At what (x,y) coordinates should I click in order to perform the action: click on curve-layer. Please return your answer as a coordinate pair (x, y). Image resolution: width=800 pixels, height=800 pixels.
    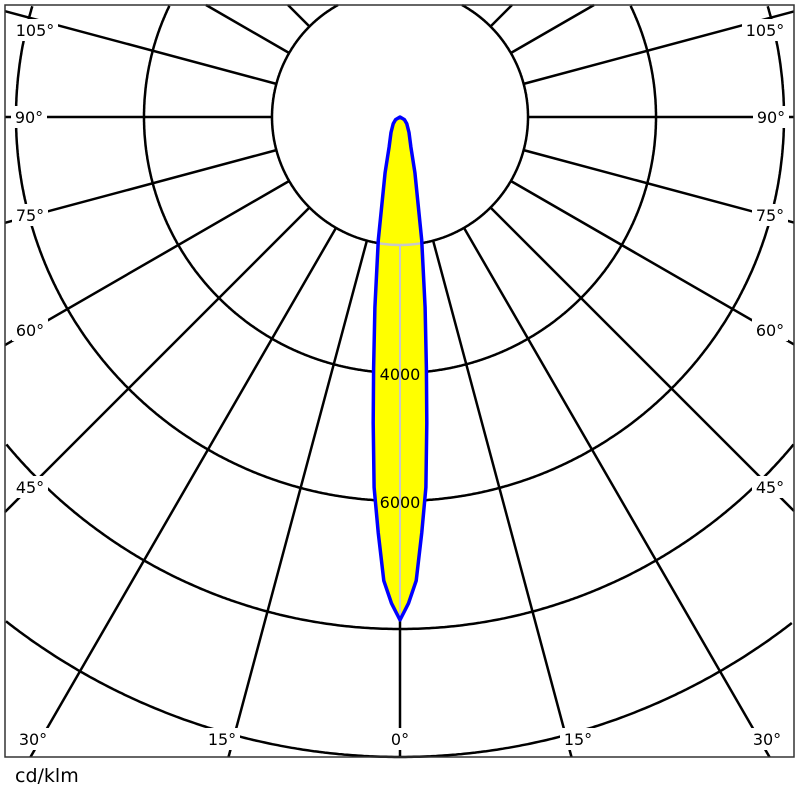
    Looking at the image, I should click on (400, 368).